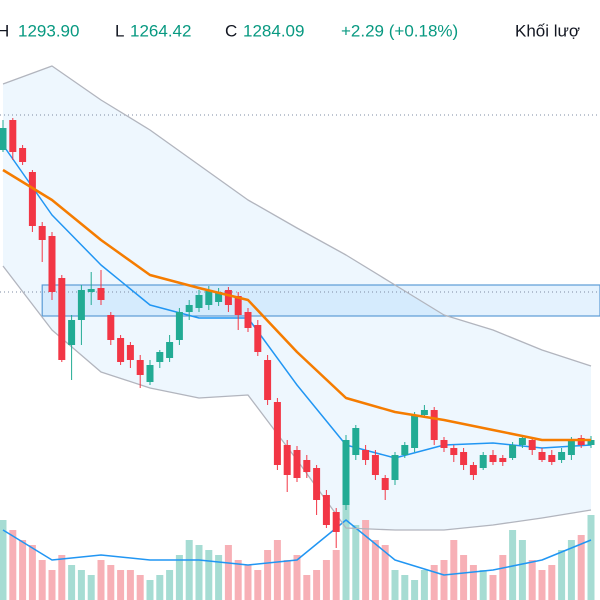  I want to click on header-value: 1284.09, so click(273, 30).